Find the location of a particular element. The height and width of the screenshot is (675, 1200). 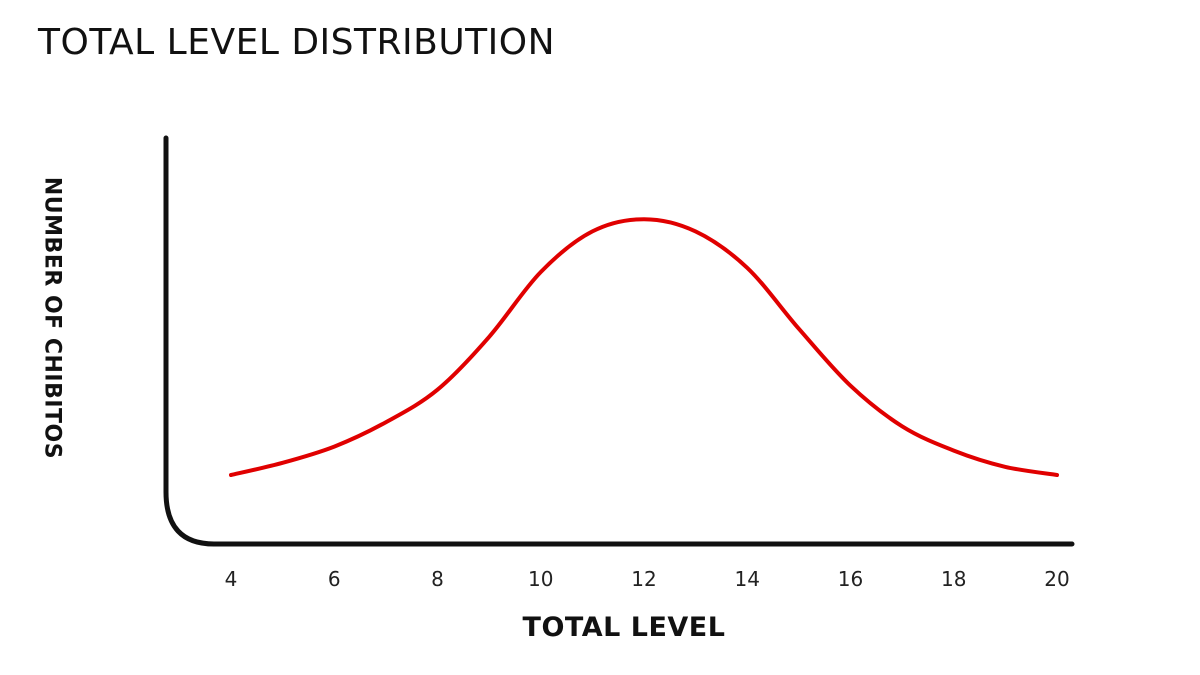

x-tick-label: 16 is located at coordinates (850, 579).